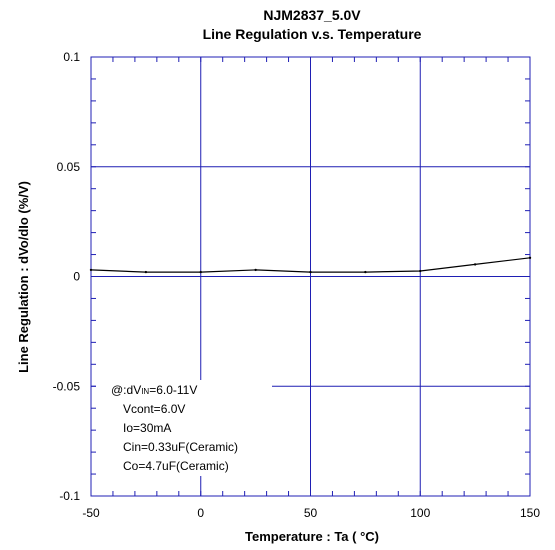 This screenshot has height=550, width=555. What do you see at coordinates (176, 466) in the screenshot?
I see `annotation-line-5: Co=4.7uF(Ceramic)` at bounding box center [176, 466].